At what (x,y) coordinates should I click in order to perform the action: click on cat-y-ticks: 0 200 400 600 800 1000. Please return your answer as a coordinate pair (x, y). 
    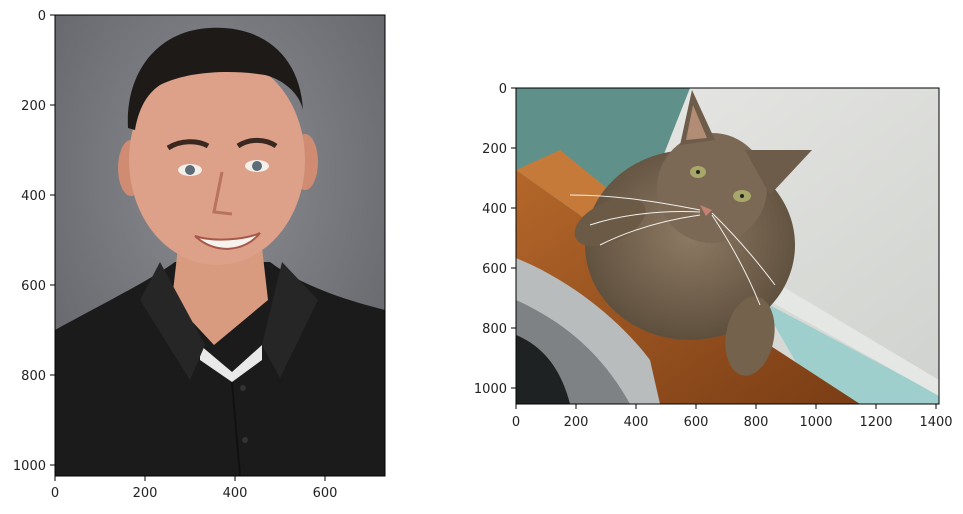
    Looking at the image, I should click on (495, 239).